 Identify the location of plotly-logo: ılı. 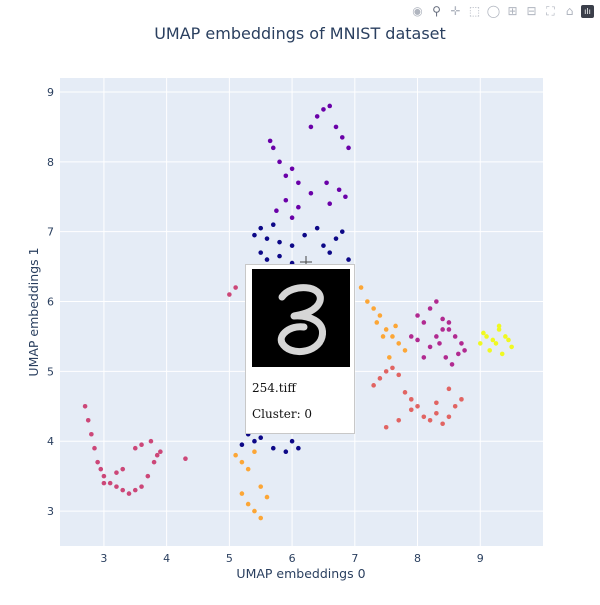
(587, 11).